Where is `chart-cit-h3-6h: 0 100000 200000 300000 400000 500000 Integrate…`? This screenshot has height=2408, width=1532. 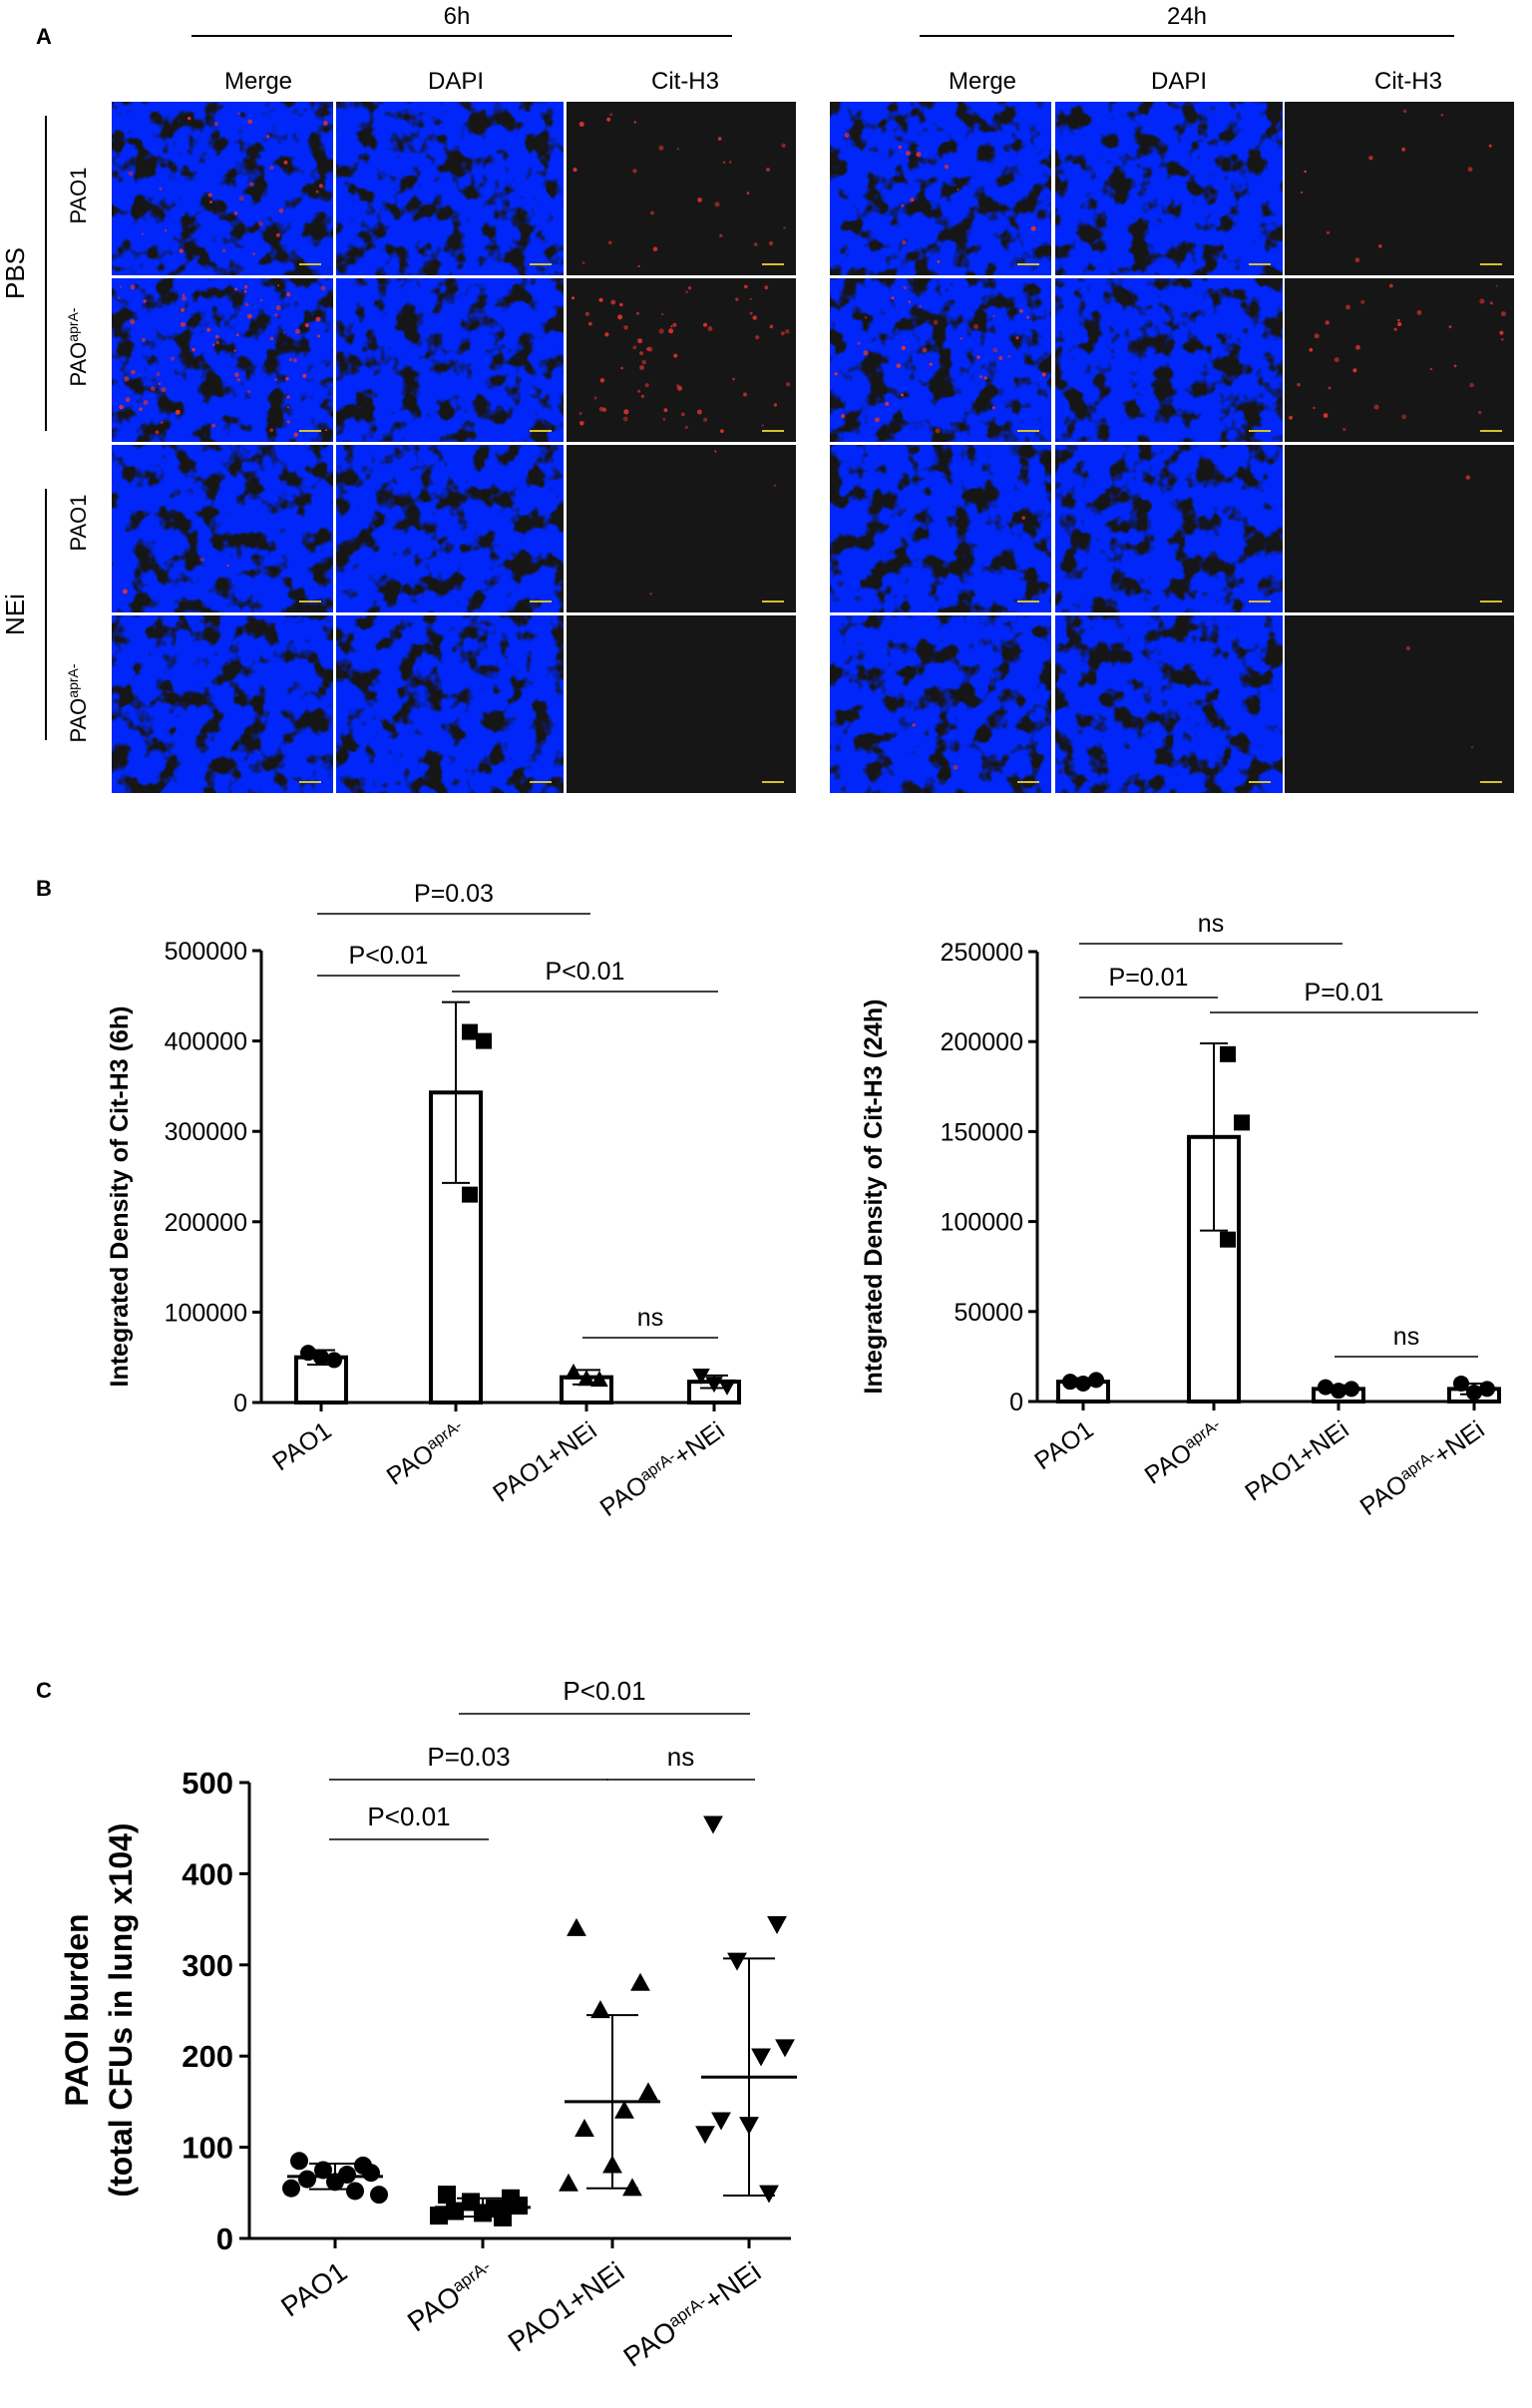
chart-cit-h3-6h: 0 100000 200000 300000 400000 500000 Integrate… is located at coordinates (423, 1201).